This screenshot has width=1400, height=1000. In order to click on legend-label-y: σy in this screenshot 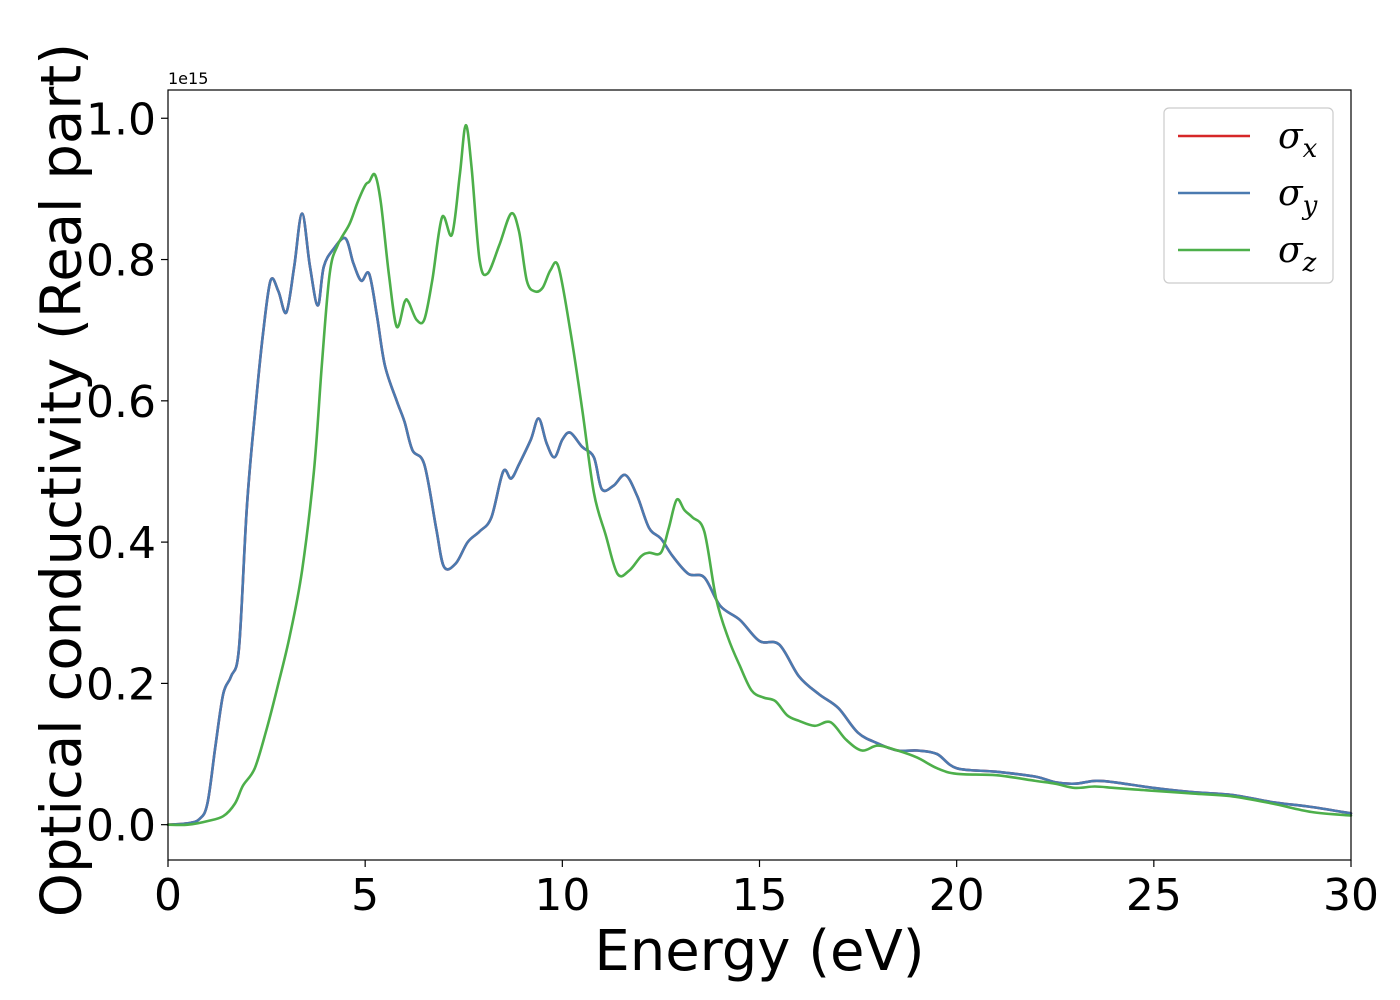, I will do `click(1298, 197)`.